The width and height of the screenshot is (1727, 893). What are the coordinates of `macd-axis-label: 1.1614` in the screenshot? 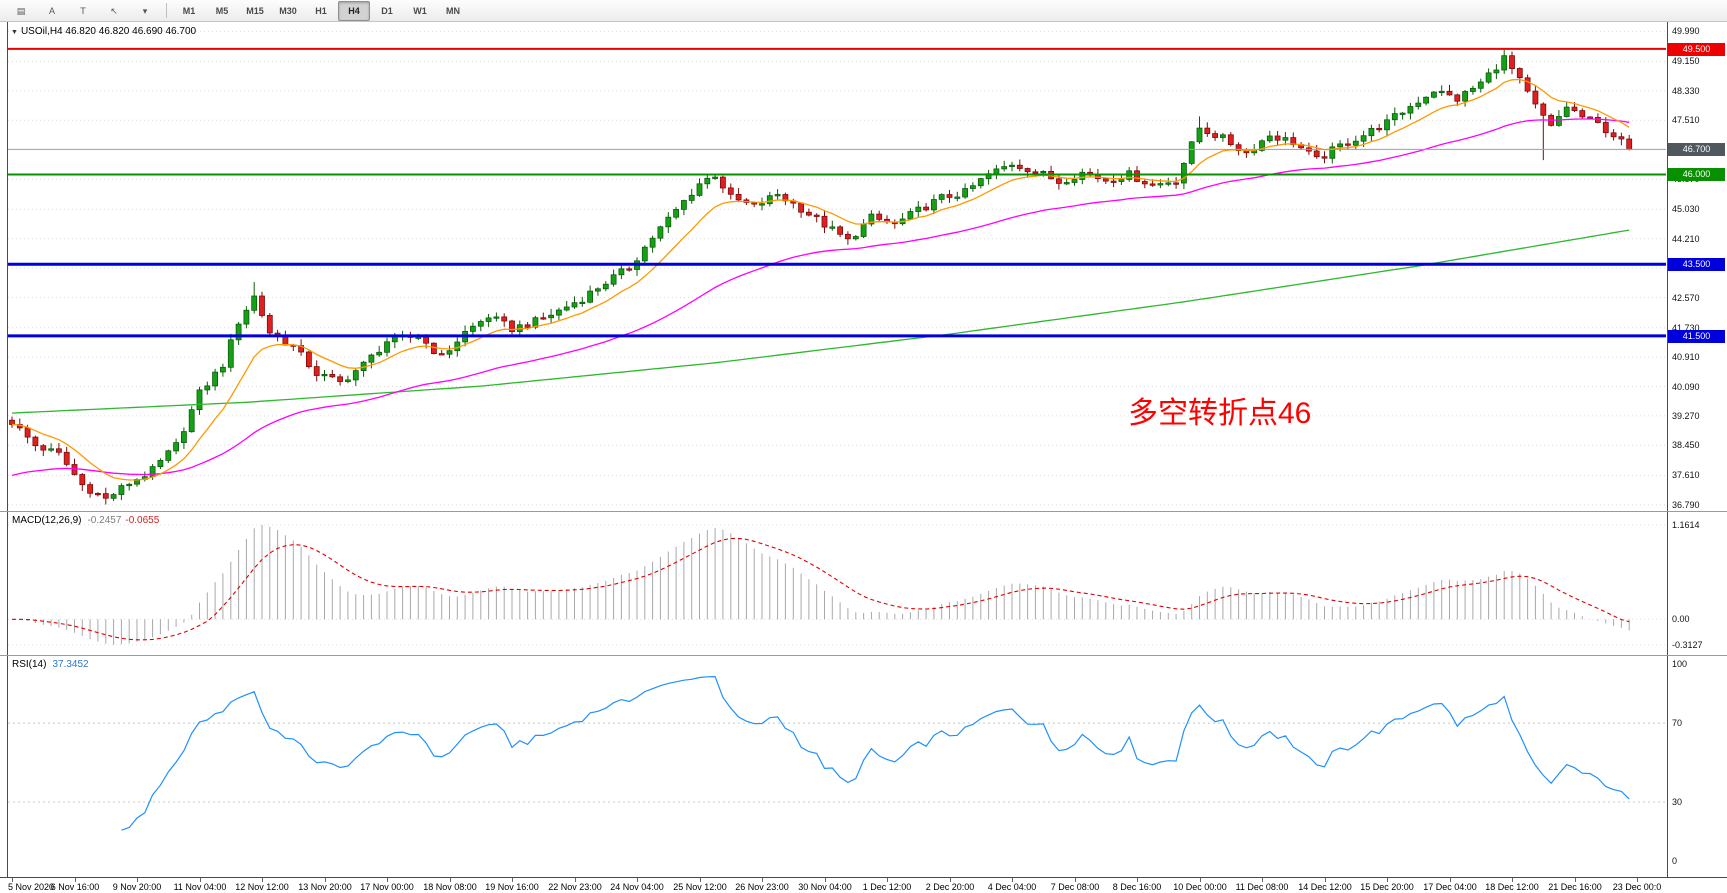 It's located at (1686, 524).